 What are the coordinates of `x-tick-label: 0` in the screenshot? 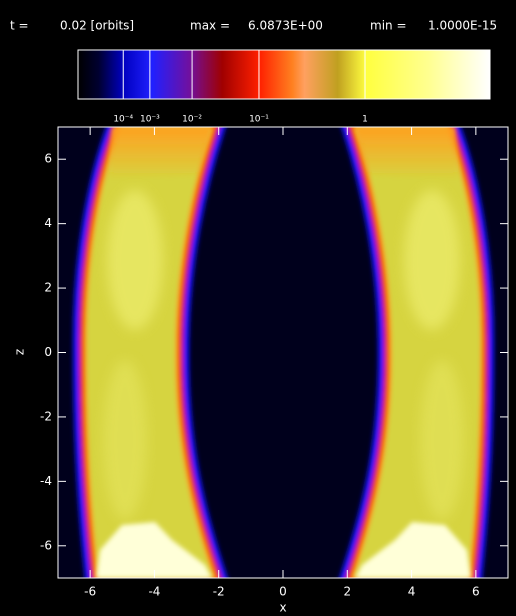 It's located at (283, 592).